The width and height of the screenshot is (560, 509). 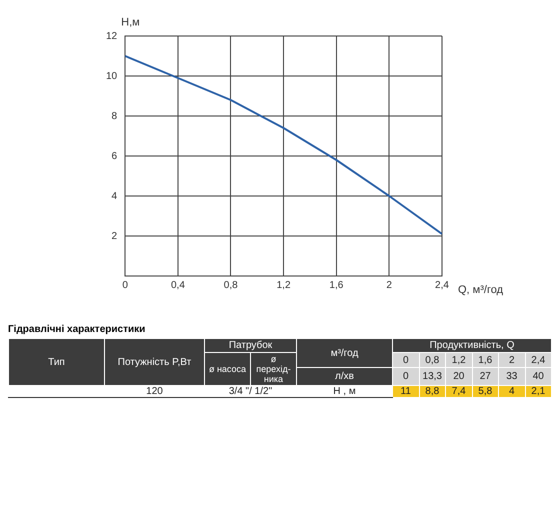 What do you see at coordinates (344, 353) in the screenshot?
I see `text: м³/год` at bounding box center [344, 353].